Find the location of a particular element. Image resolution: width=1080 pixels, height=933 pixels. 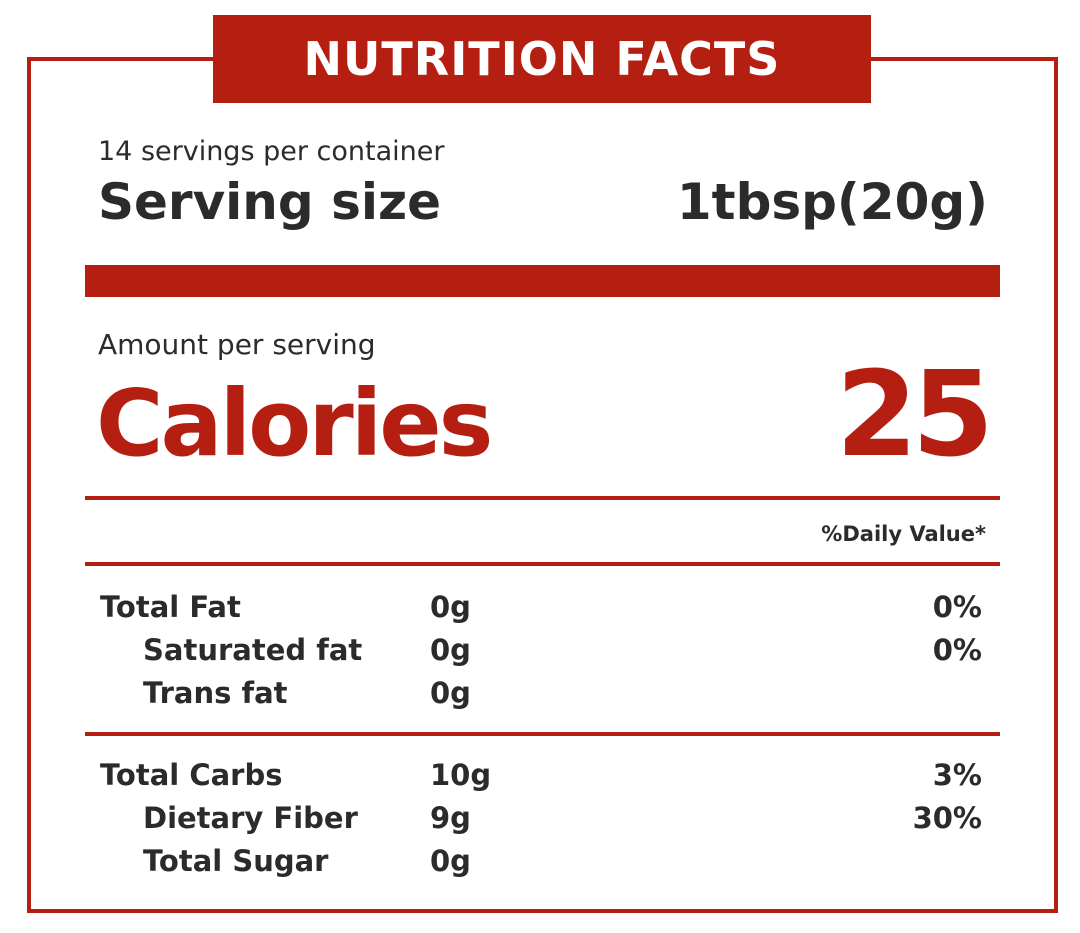

nutrient-row-total-fat: Total Fat 0g 0% is located at coordinates (540, 611).